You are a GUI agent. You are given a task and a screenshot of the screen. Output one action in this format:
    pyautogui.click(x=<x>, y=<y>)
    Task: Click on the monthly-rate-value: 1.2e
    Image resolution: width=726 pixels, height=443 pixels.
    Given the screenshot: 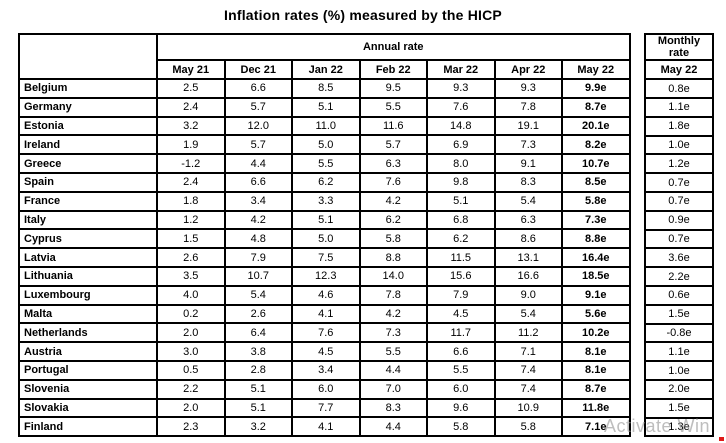 What is the action you would take?
    pyautogui.click(x=679, y=164)
    